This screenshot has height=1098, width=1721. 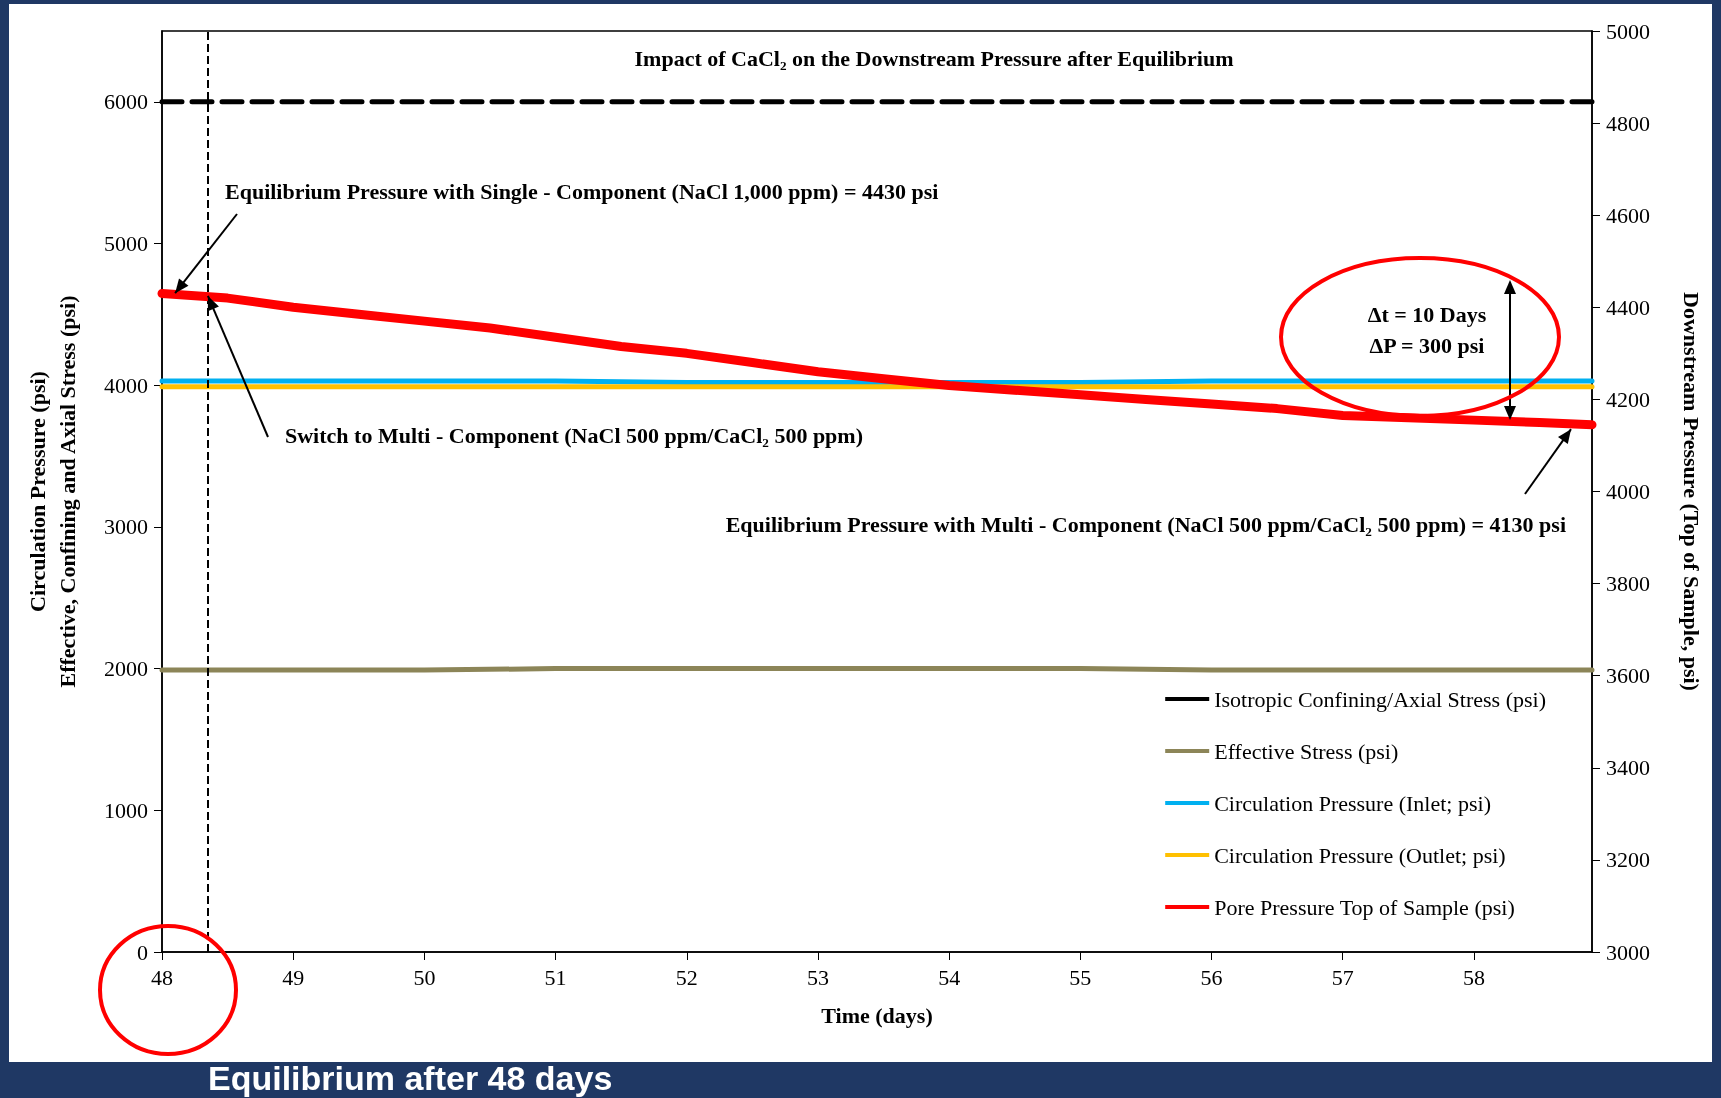 What do you see at coordinates (1628, 31) in the screenshot?
I see `y2-tick-label: 5000` at bounding box center [1628, 31].